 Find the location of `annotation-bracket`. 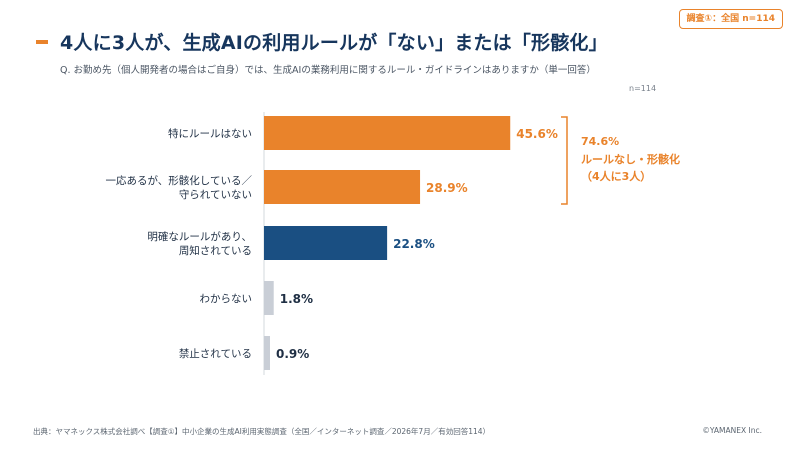

annotation-bracket is located at coordinates (564, 160).